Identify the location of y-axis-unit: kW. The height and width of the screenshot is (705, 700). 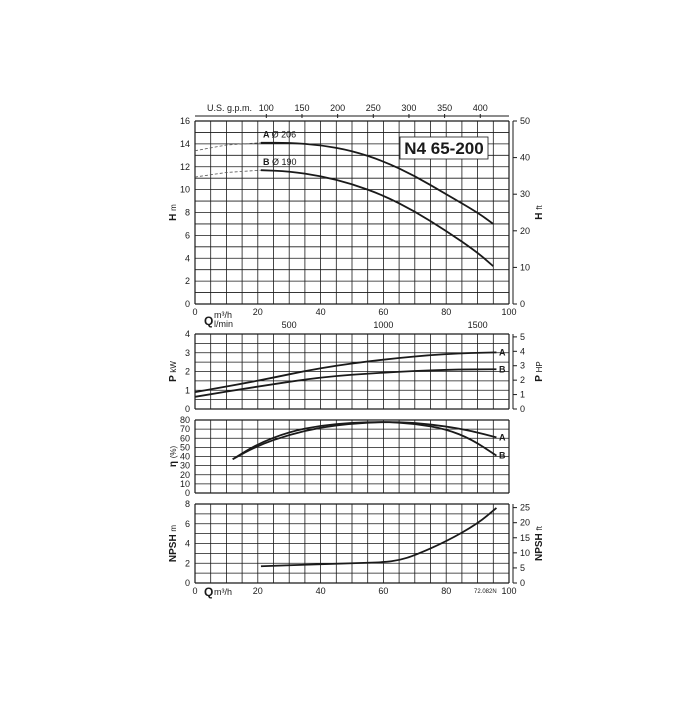
(173, 367).